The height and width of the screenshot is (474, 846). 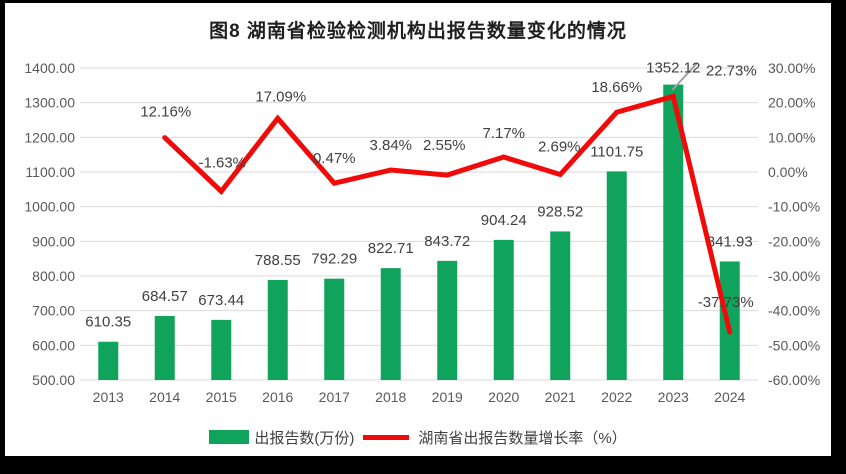 What do you see at coordinates (791, 68) in the screenshot?
I see `right-axis-tick: 30.00%` at bounding box center [791, 68].